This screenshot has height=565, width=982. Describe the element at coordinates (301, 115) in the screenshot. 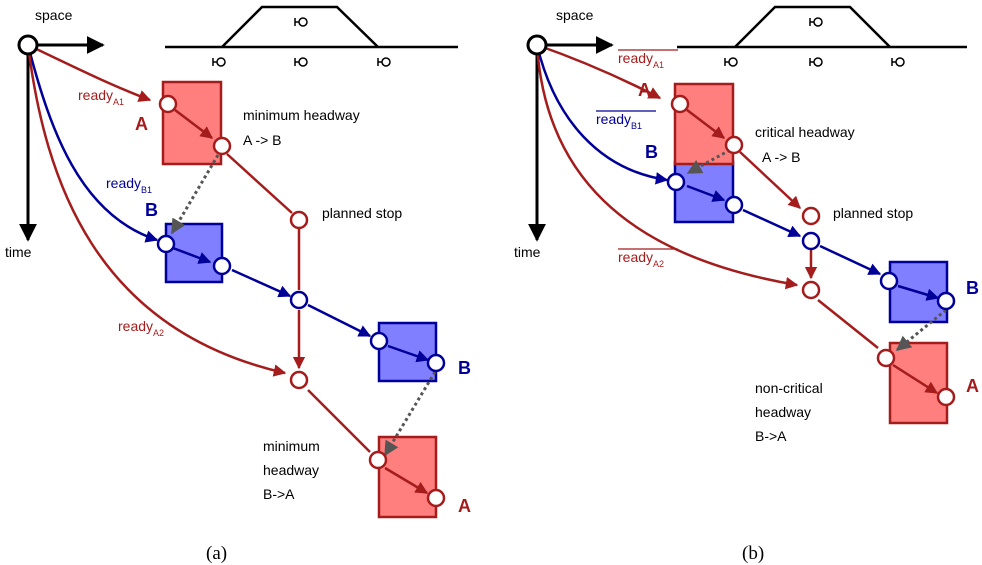

I see `headway-ab-label: minimum headway` at that location.